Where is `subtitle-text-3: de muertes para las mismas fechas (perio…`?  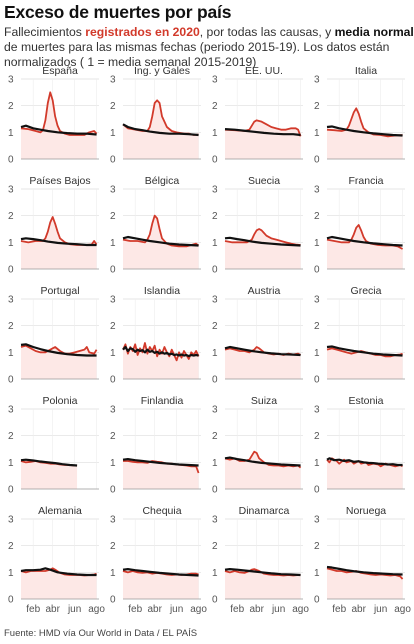 subtitle-text-3: de muertes para las mismas fechas (perio… is located at coordinates (197, 54).